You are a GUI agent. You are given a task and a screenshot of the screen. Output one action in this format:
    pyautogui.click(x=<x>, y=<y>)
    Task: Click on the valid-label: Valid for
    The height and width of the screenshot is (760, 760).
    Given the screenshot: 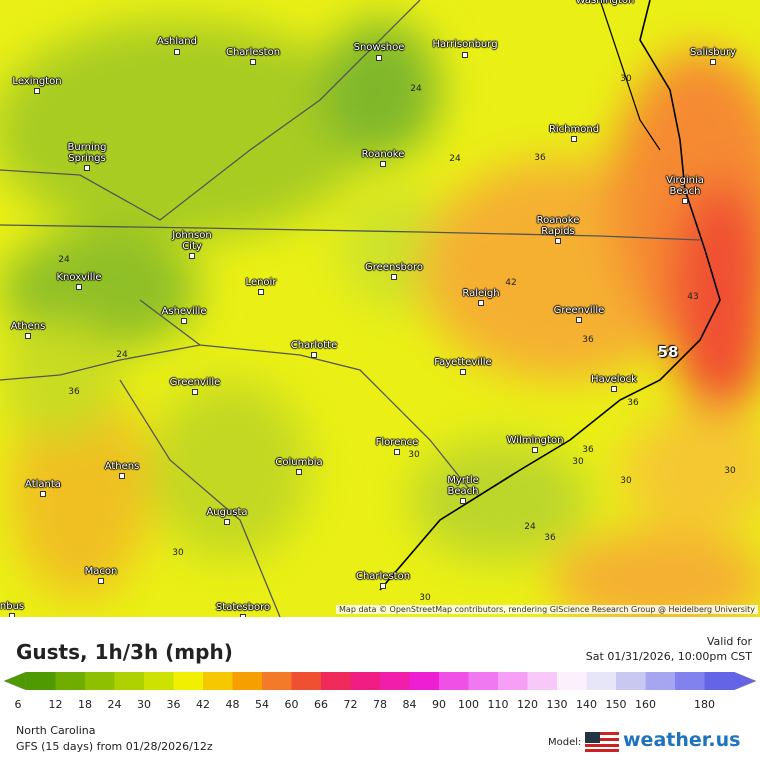 What is the action you would take?
    pyautogui.click(x=729, y=641)
    